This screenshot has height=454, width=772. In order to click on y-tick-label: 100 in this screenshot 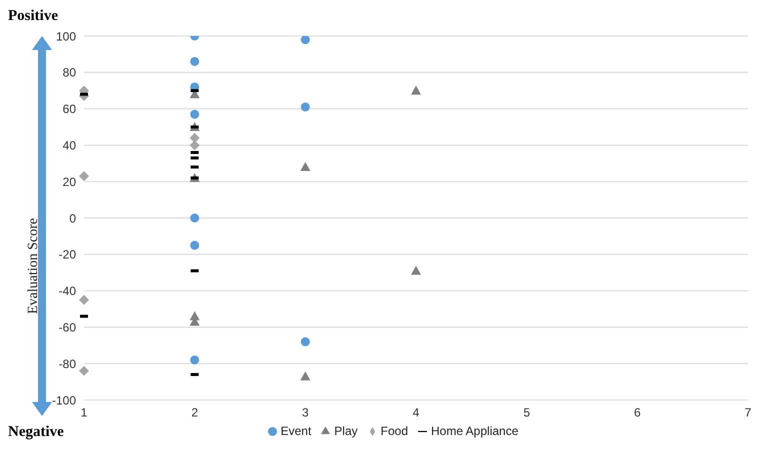, I will do `click(66, 36)`.